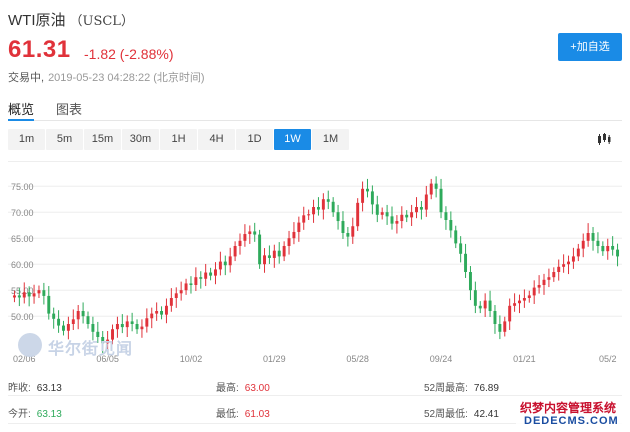 The image size is (630, 432). I want to click on y-tick-label: 65.00, so click(22, 239).